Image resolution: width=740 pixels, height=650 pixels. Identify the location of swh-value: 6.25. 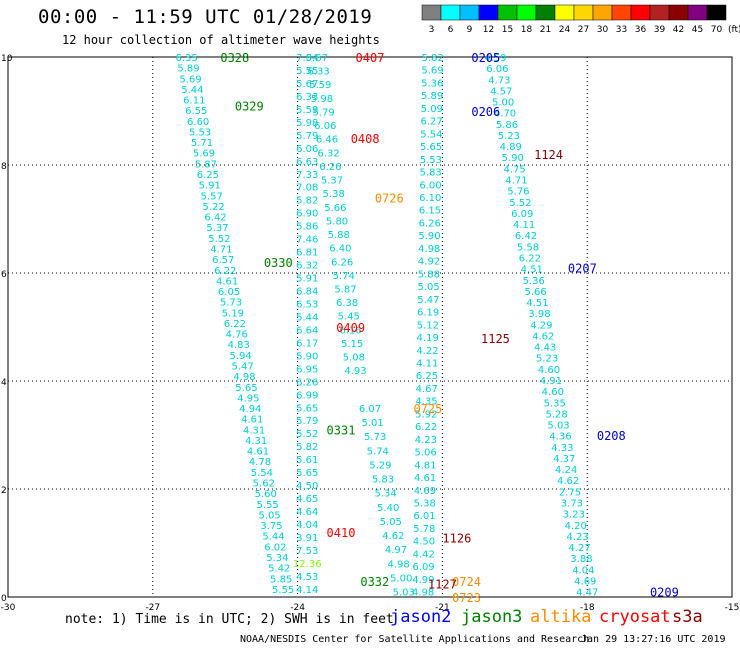
(427, 376).